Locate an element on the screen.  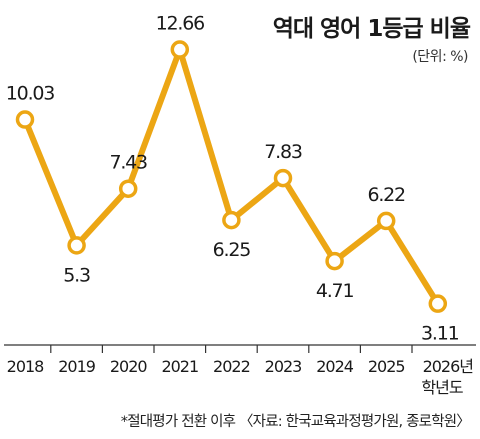
footnote: *절대평가 전환 이후 〈자료: 한국교육과정평가원, 종로학원〉 is located at coordinates (295, 421).